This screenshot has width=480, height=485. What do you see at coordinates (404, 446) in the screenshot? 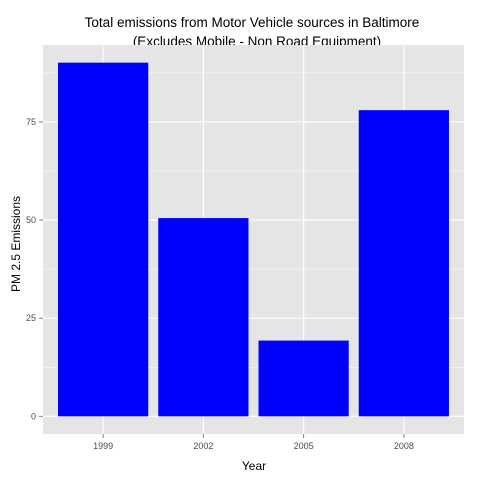
I see `x-tick-label: 2008` at bounding box center [404, 446].